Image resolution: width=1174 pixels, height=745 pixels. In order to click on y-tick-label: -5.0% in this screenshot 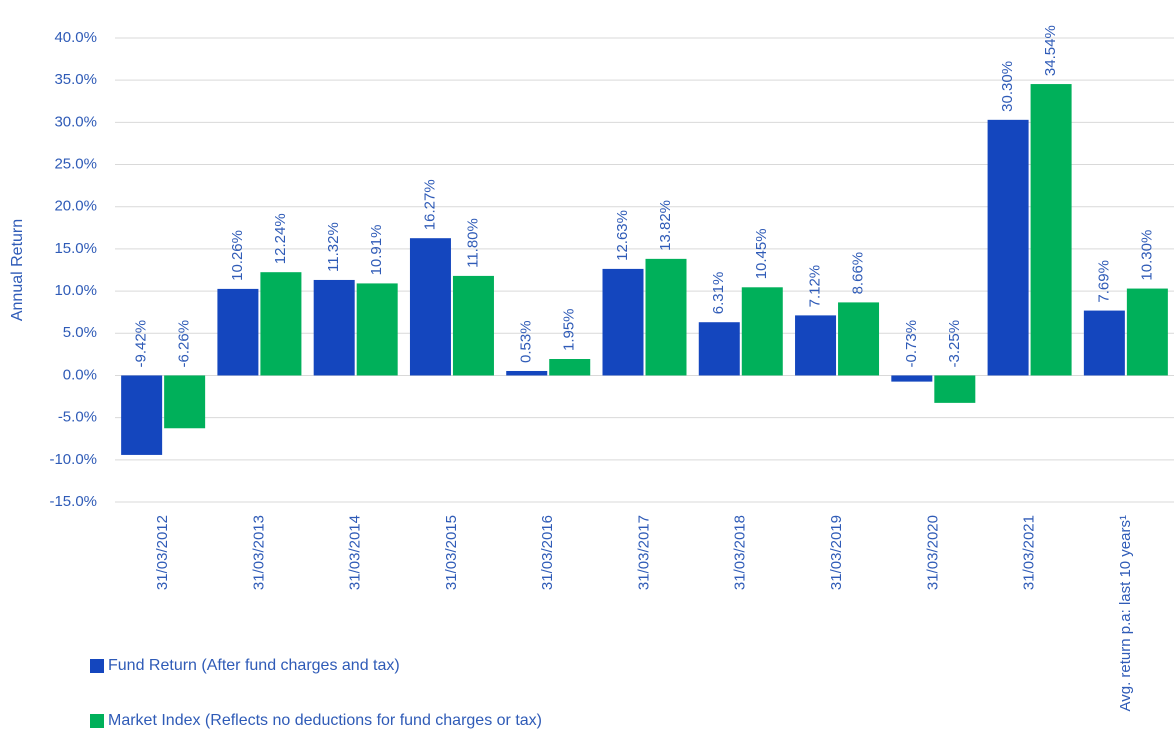, I will do `click(77, 417)`.